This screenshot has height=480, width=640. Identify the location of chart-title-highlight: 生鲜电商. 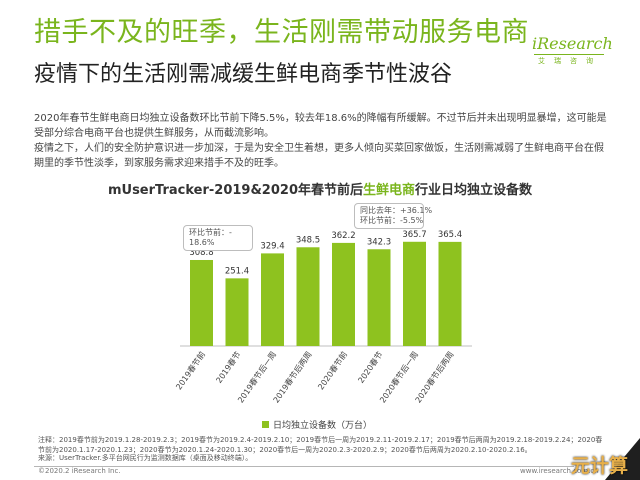
(389, 190).